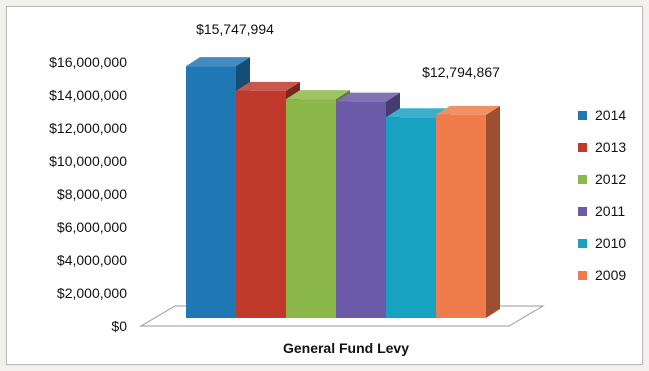  Describe the element at coordinates (235, 29) in the screenshot. I see `data-label-2014: $15,747,994` at that location.